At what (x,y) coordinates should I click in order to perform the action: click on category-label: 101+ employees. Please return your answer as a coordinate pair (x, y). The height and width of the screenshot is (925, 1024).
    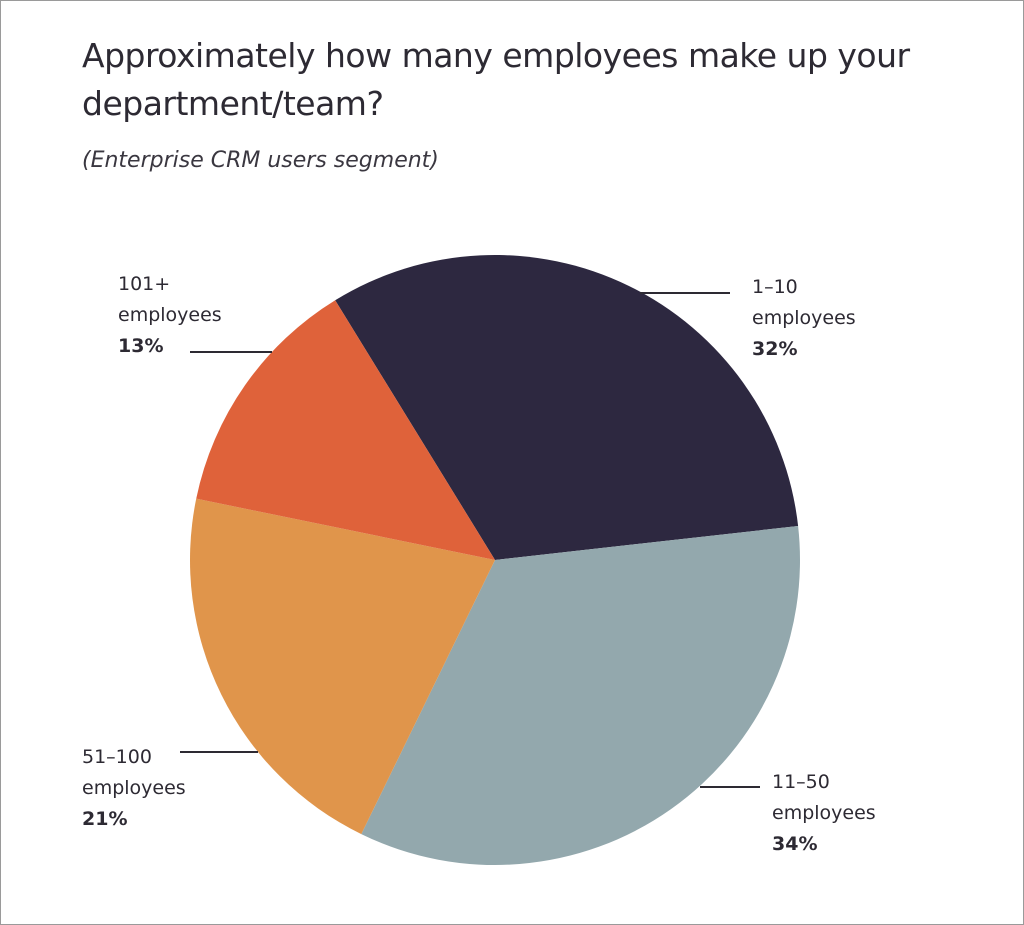
    Looking at the image, I should click on (170, 299).